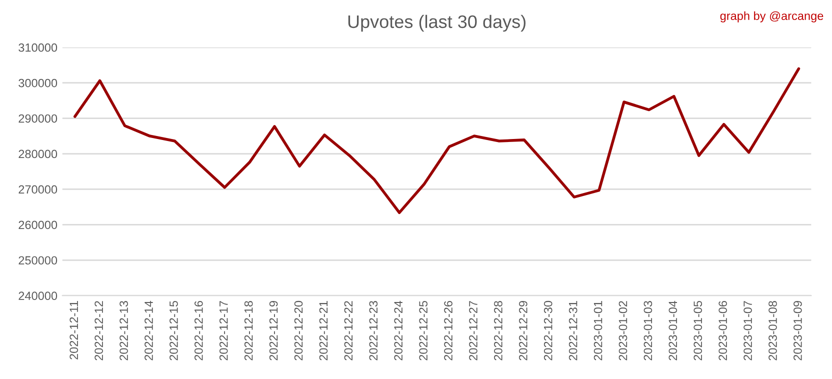 The height and width of the screenshot is (379, 832). Describe the element at coordinates (38, 189) in the screenshot. I see `y-tick-label: 270000` at that location.